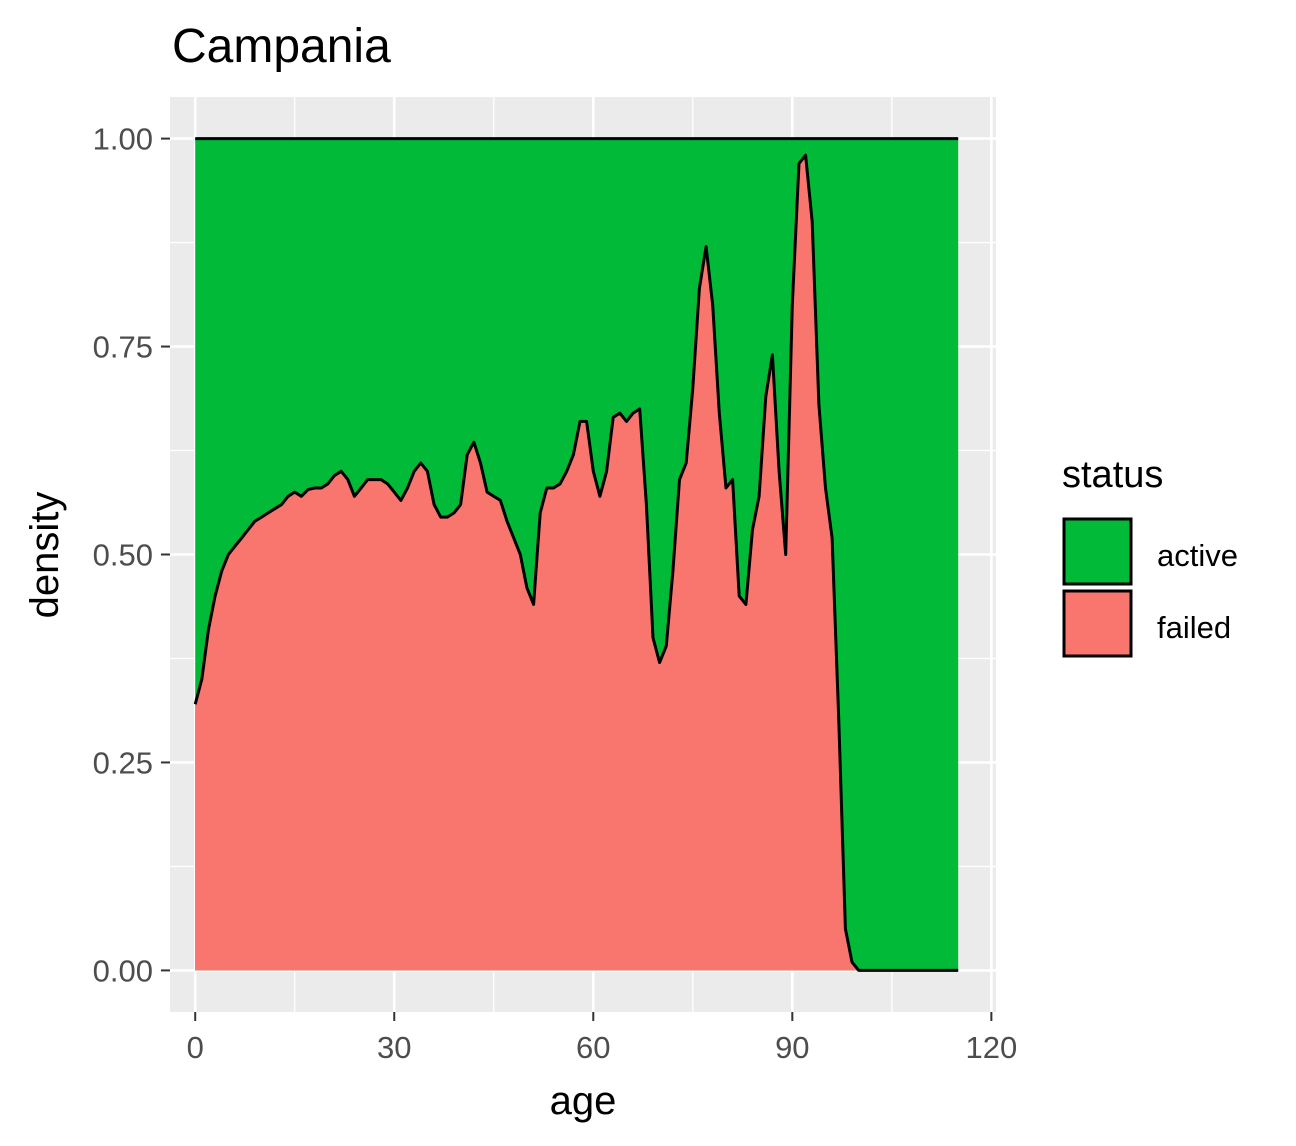 This screenshot has height=1146, width=1296. Describe the element at coordinates (1197, 555) in the screenshot. I see `legend-label-active: active` at that location.